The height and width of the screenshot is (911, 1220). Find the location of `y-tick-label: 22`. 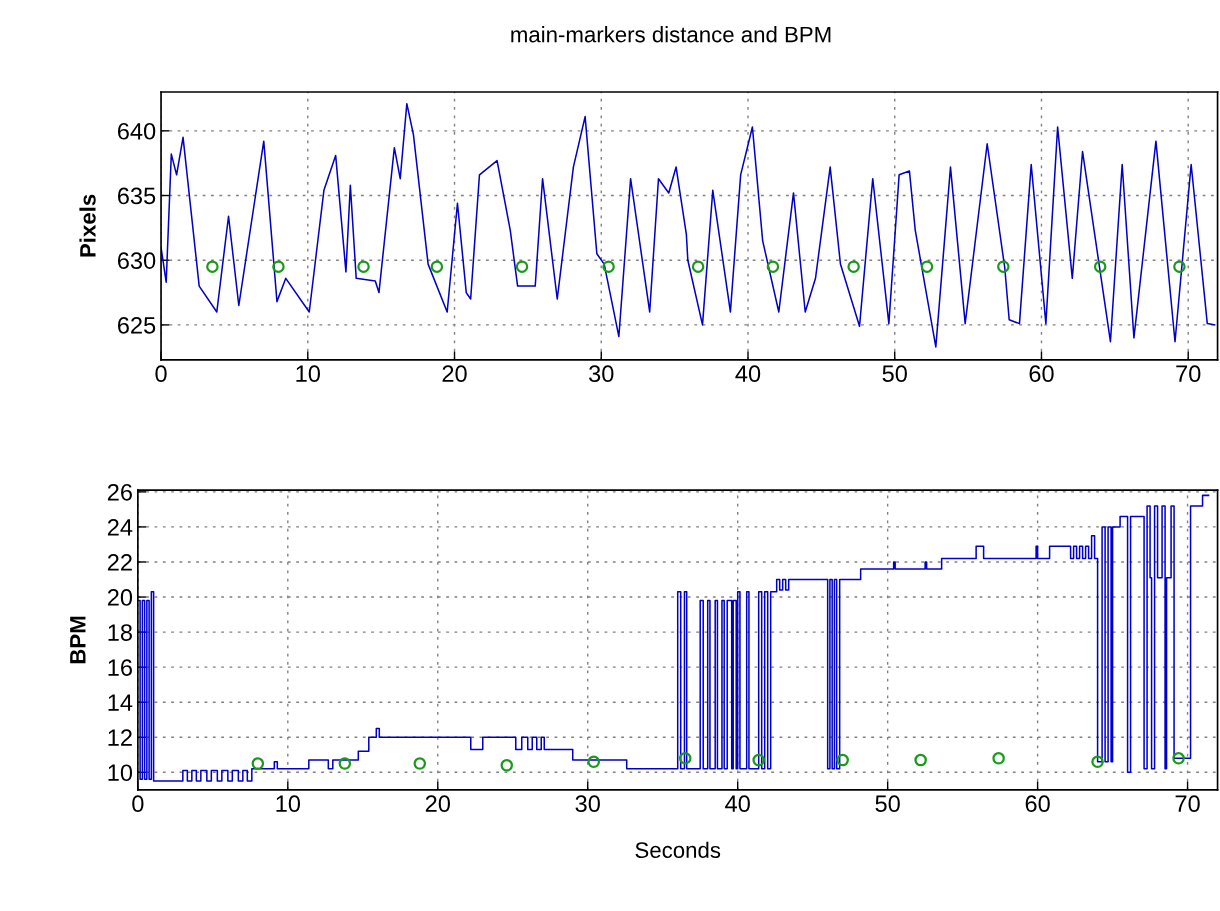

y-tick-label: 22 is located at coordinates (119, 562).